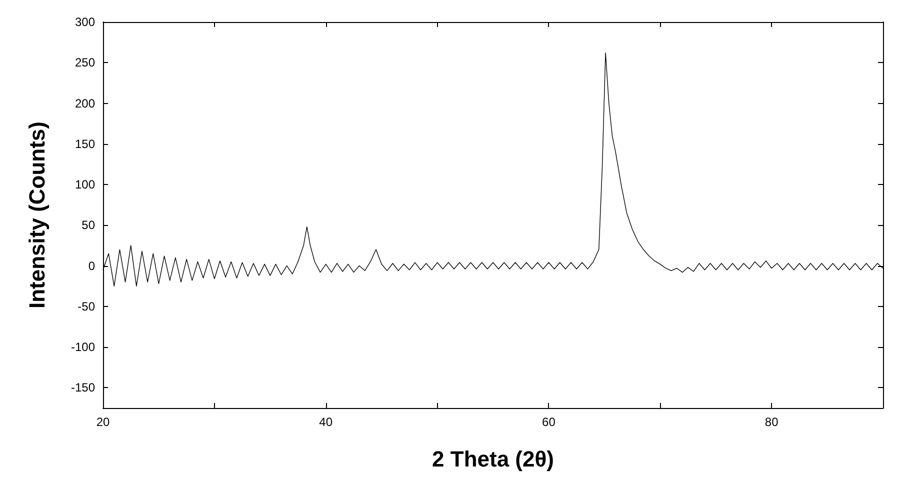  I want to click on x-tick-label: 40, so click(326, 422).